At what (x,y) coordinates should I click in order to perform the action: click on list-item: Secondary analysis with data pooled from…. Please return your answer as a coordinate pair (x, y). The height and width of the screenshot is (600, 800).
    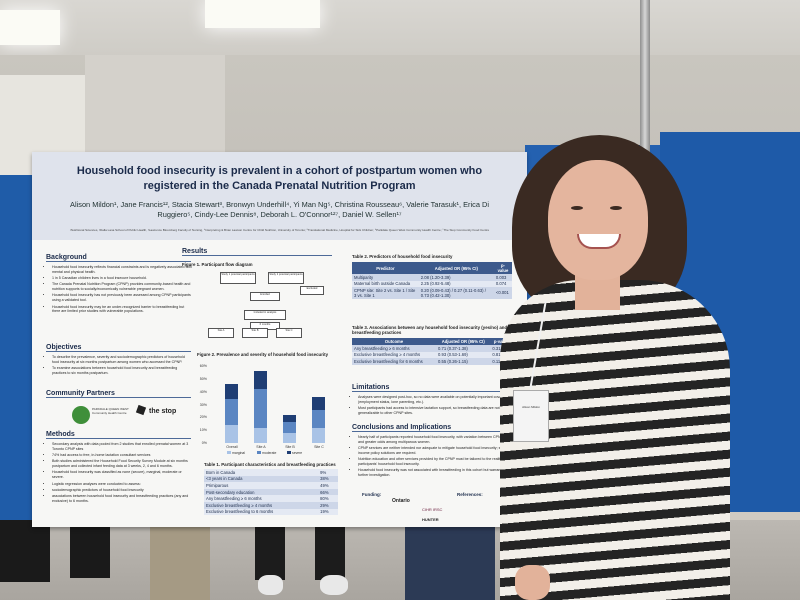
    Looking at the image, I should click on (123, 447).